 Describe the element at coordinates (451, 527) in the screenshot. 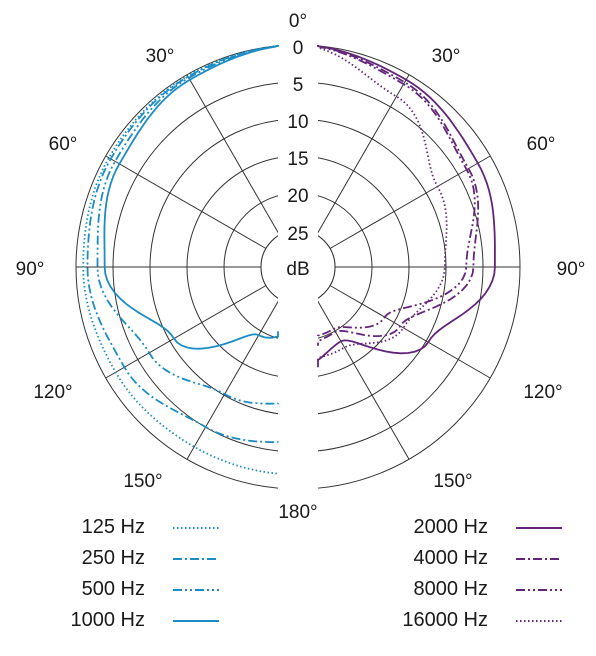

I see `legend-label: 2000 Hz` at that location.